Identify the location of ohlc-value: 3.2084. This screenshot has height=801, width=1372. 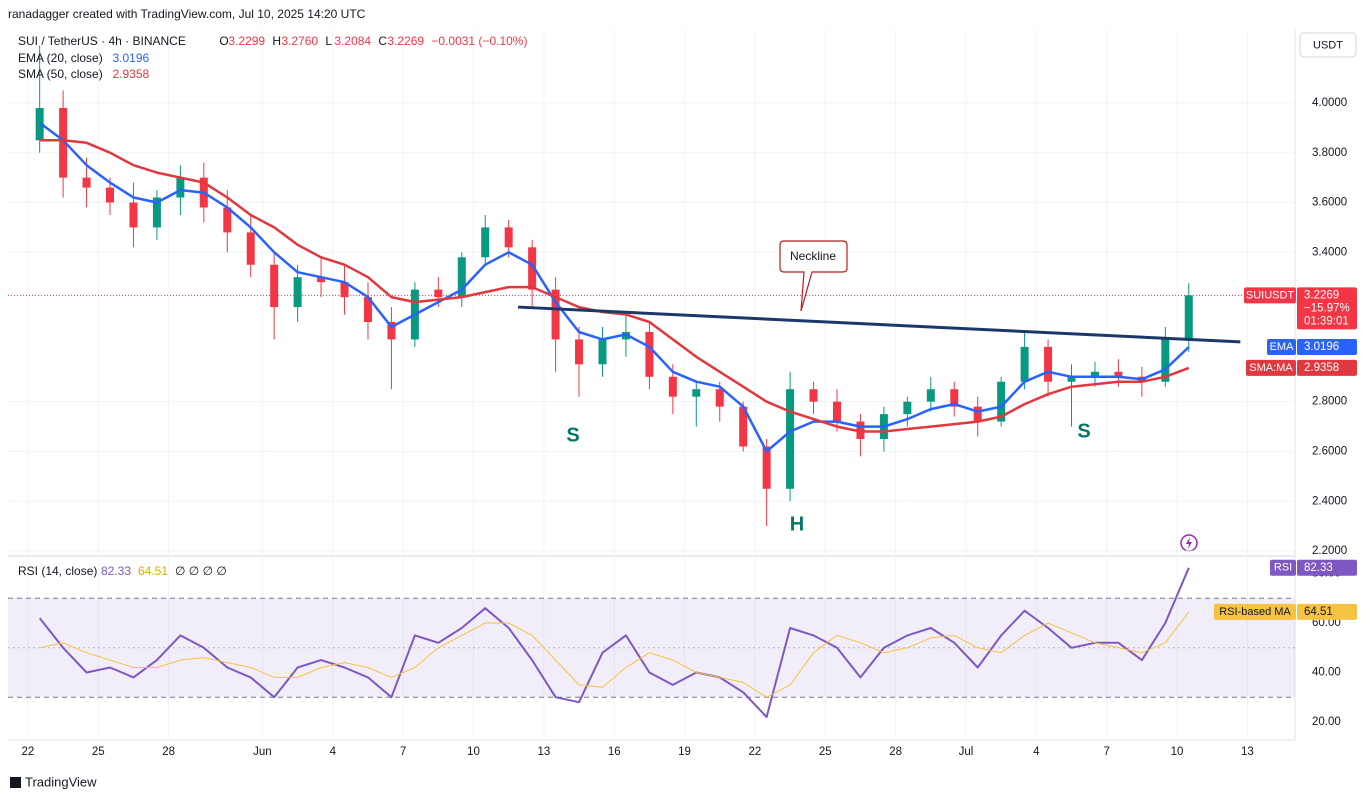
(352, 41).